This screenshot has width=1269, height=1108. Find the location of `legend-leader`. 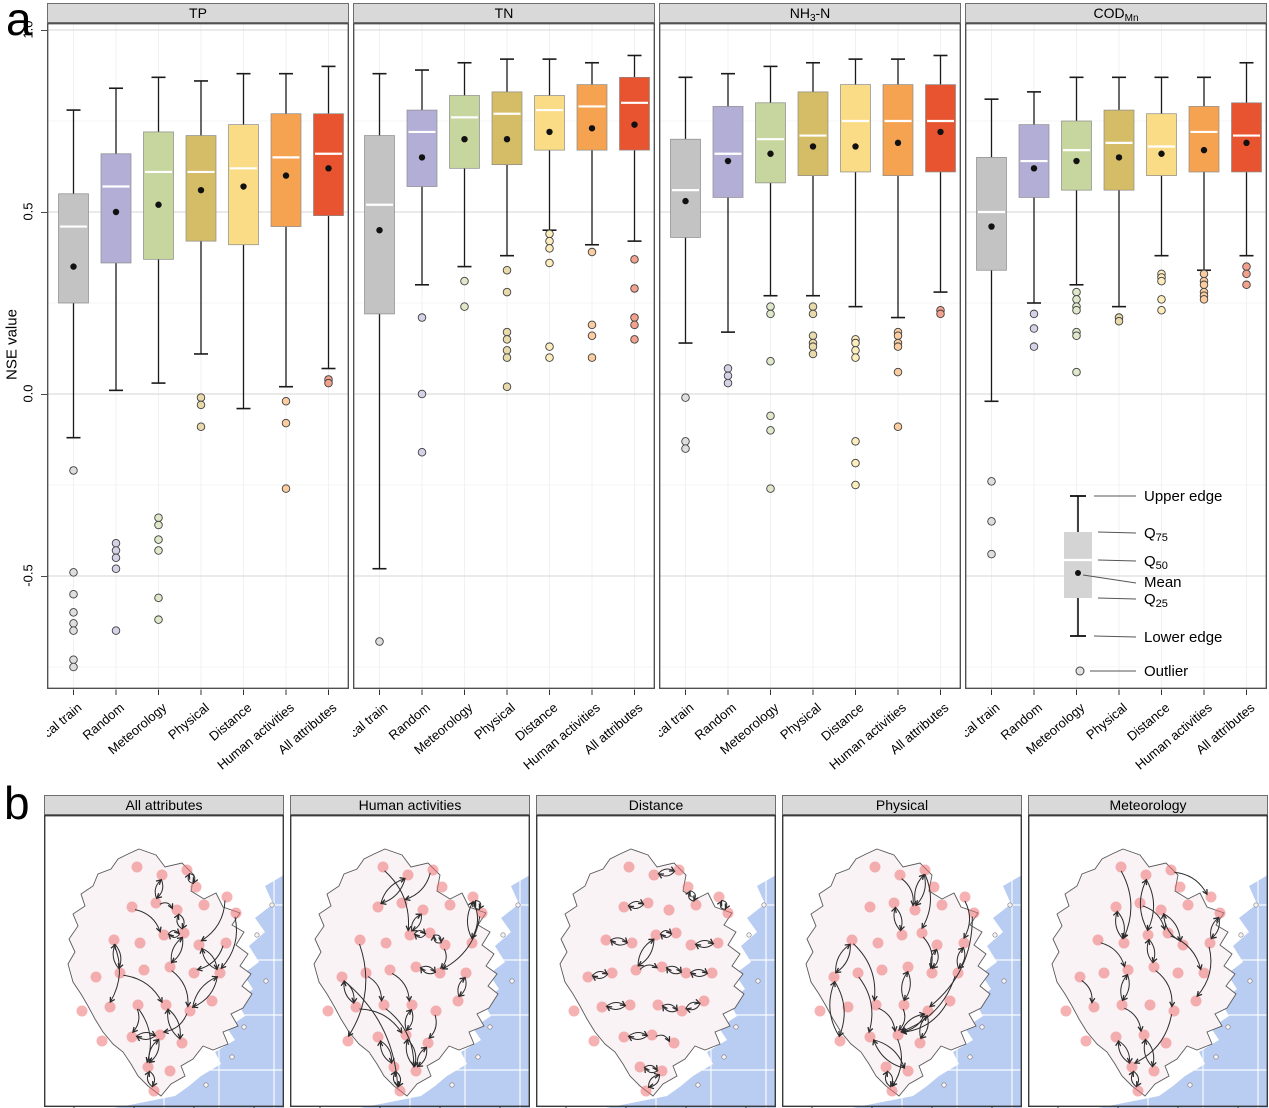

legend-leader is located at coordinates (1115, 636).